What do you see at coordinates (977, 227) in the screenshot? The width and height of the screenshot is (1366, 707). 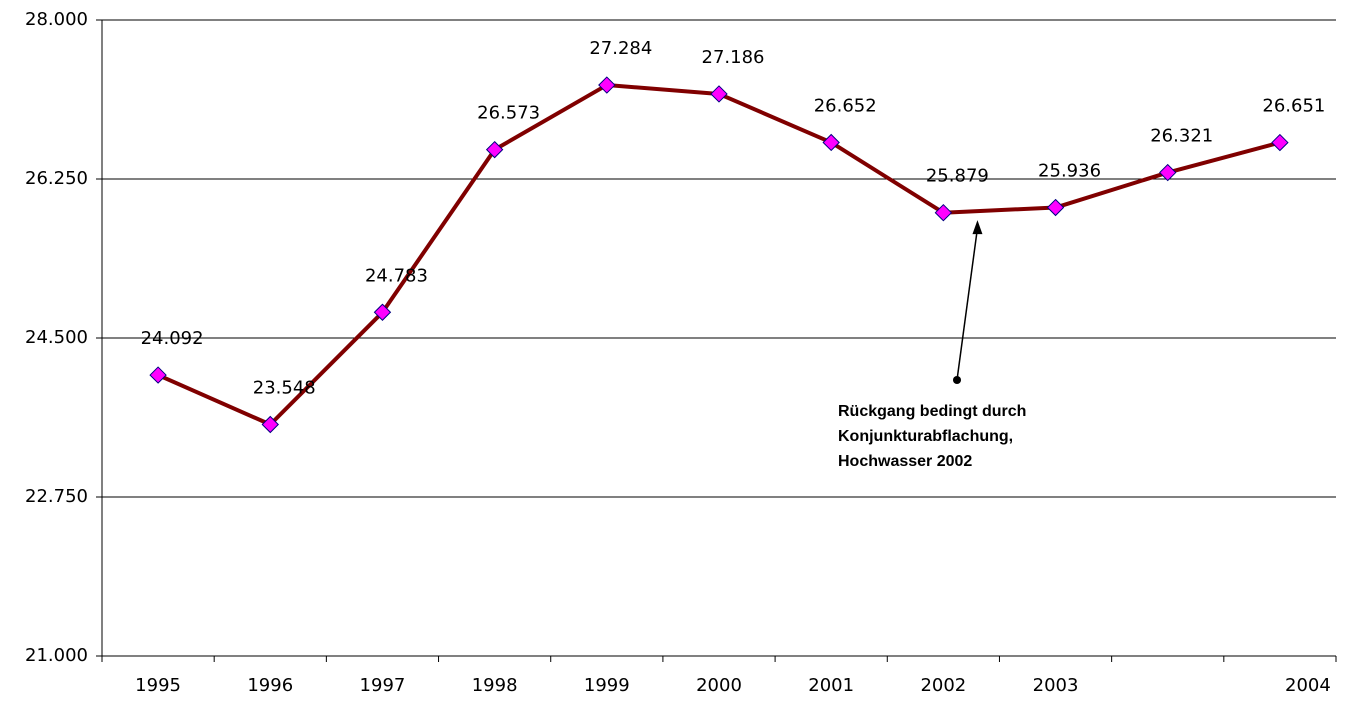 I see `annotation-arrowhead` at bounding box center [977, 227].